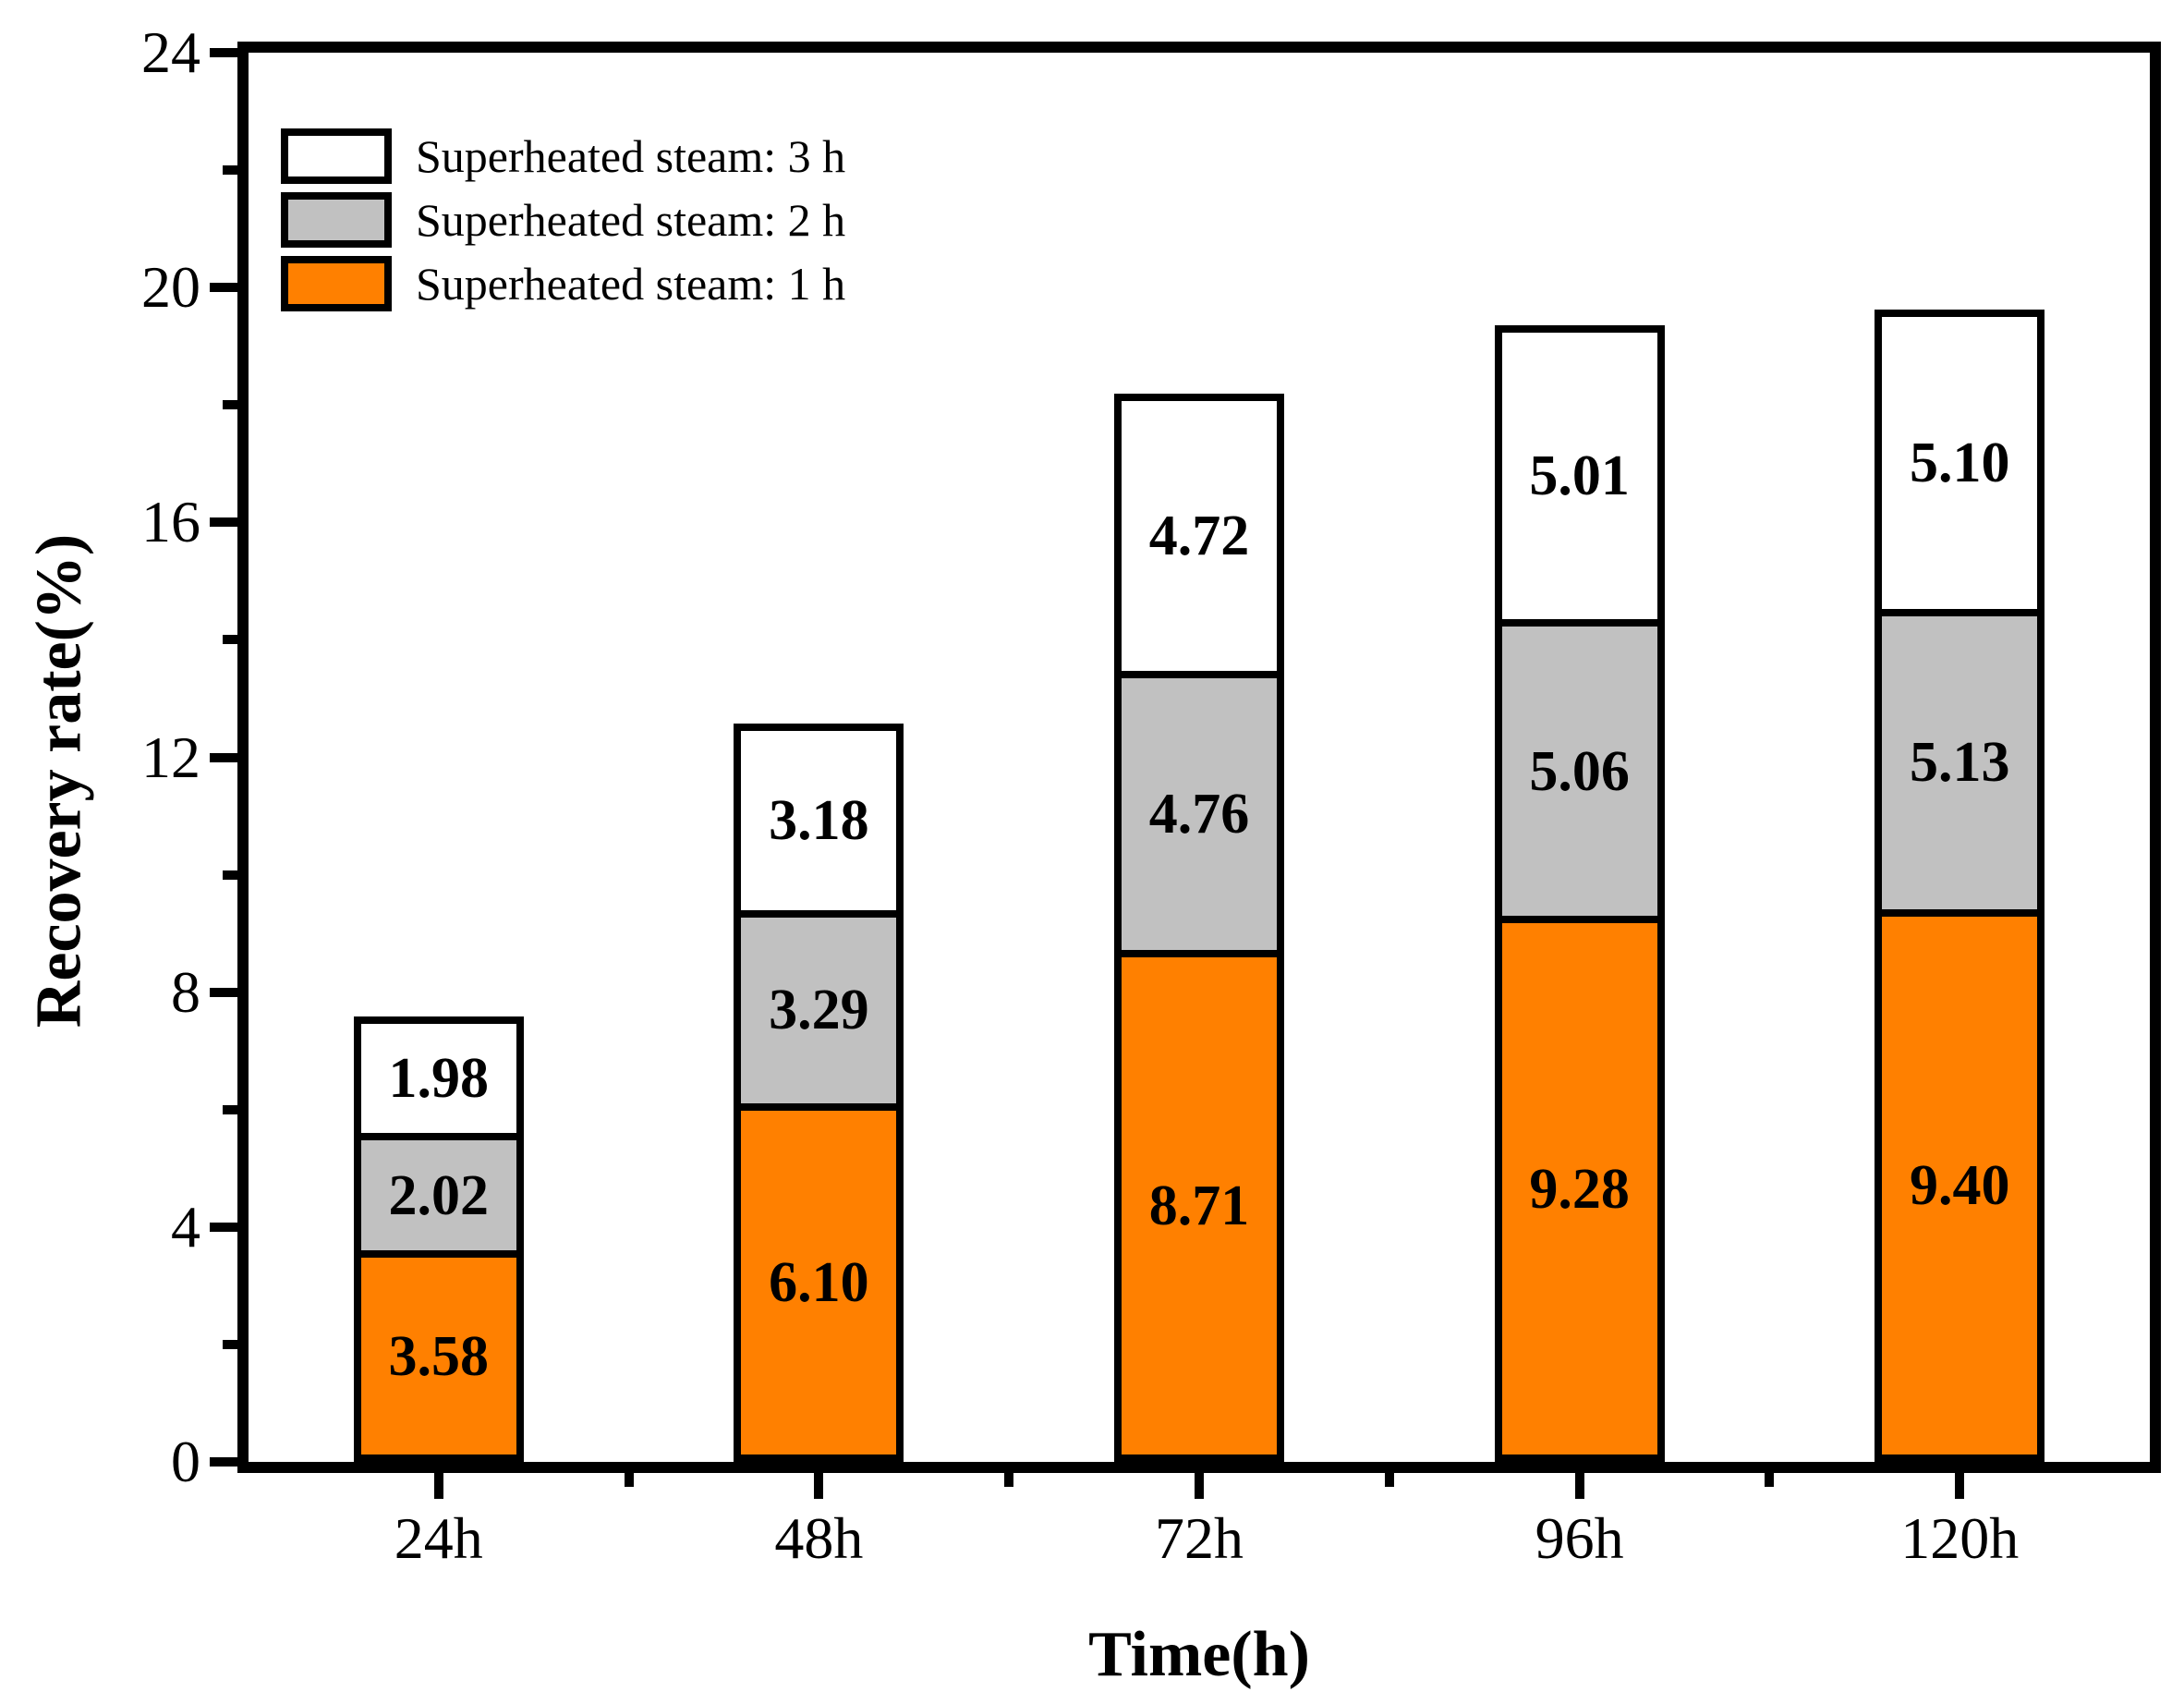  What do you see at coordinates (438, 1538) in the screenshot?
I see `x-tick-label: 24h` at bounding box center [438, 1538].